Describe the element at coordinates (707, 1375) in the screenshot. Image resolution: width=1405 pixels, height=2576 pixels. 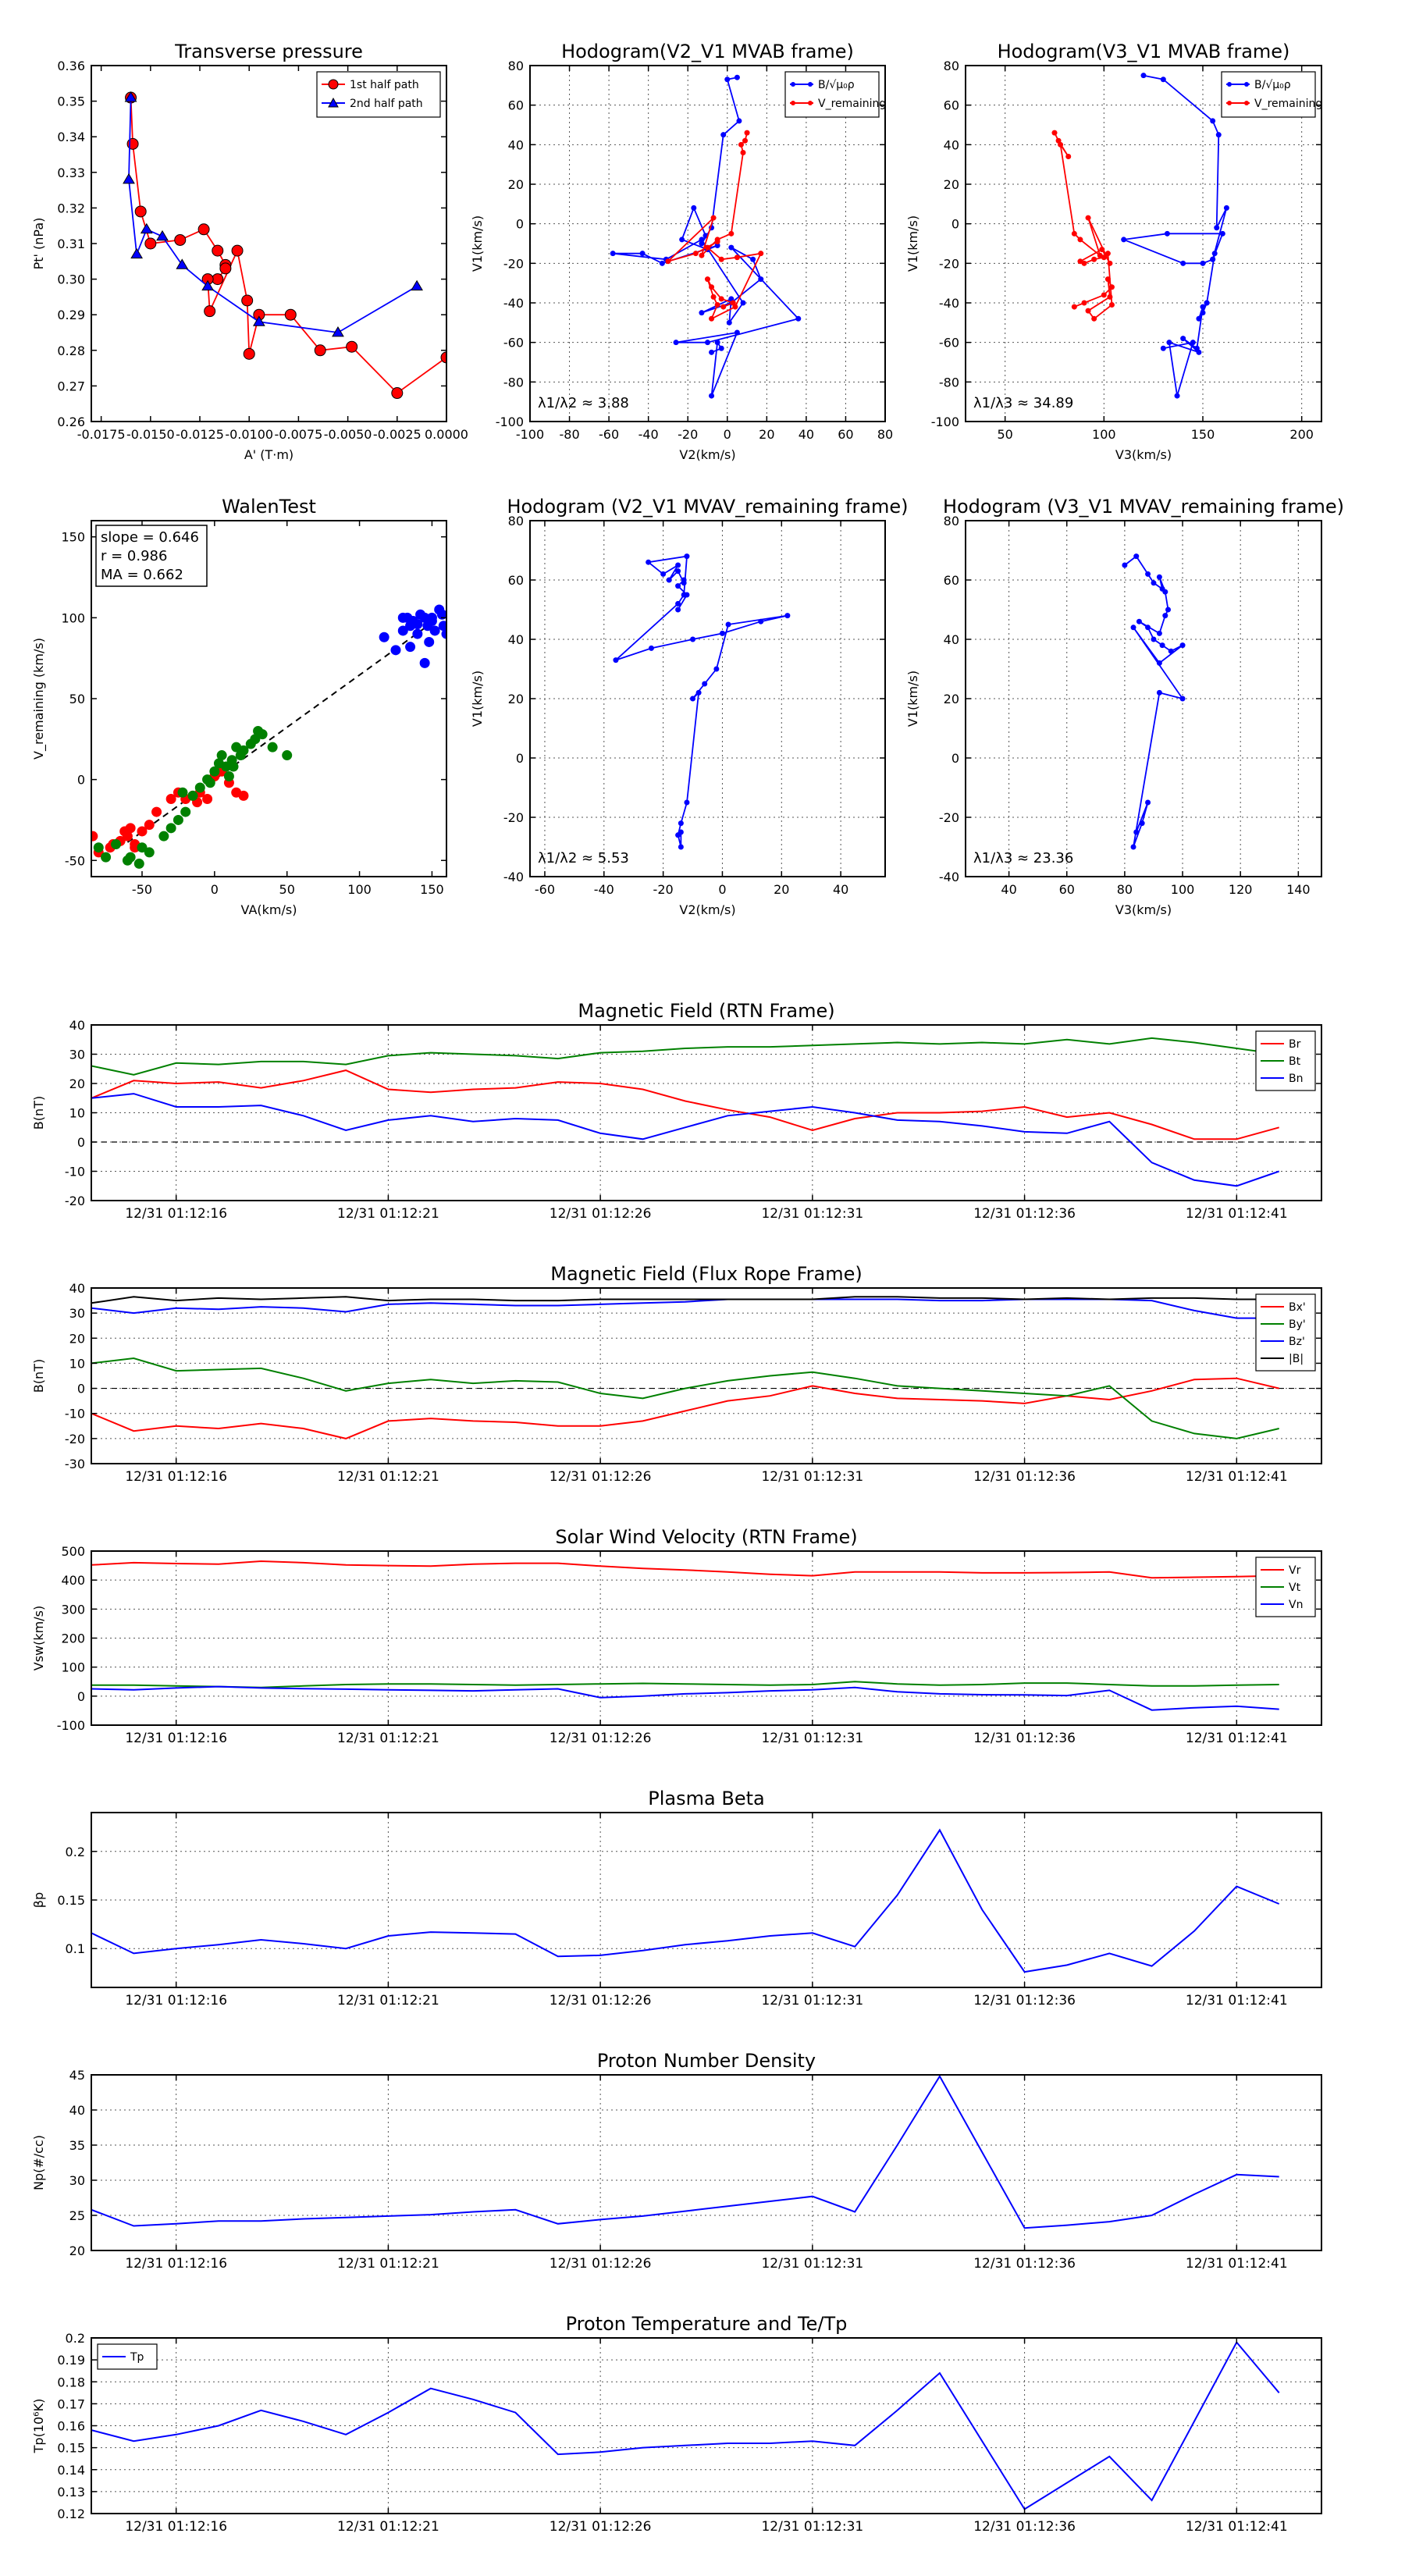
I see `plot-frame` at that location.